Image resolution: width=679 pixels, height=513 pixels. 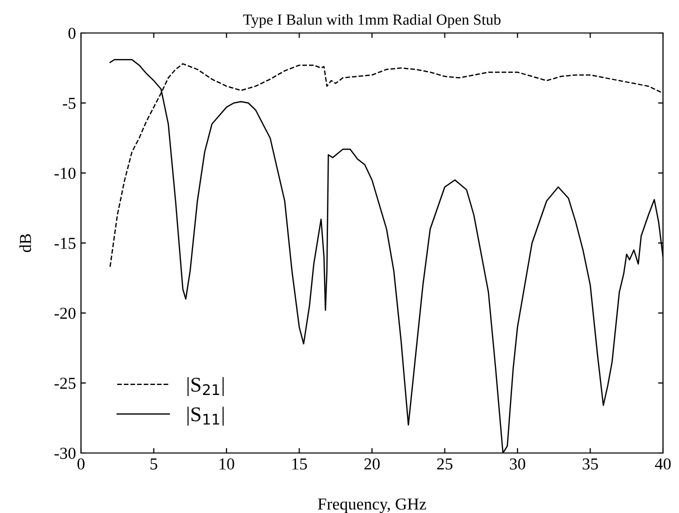 I want to click on y-tick-label: -25, so click(x=65, y=383).